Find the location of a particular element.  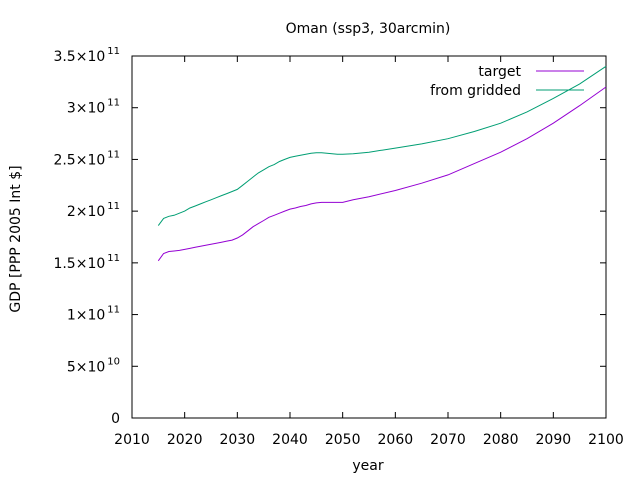

y-tick-label: 2.5×10 11 is located at coordinates (86, 158).